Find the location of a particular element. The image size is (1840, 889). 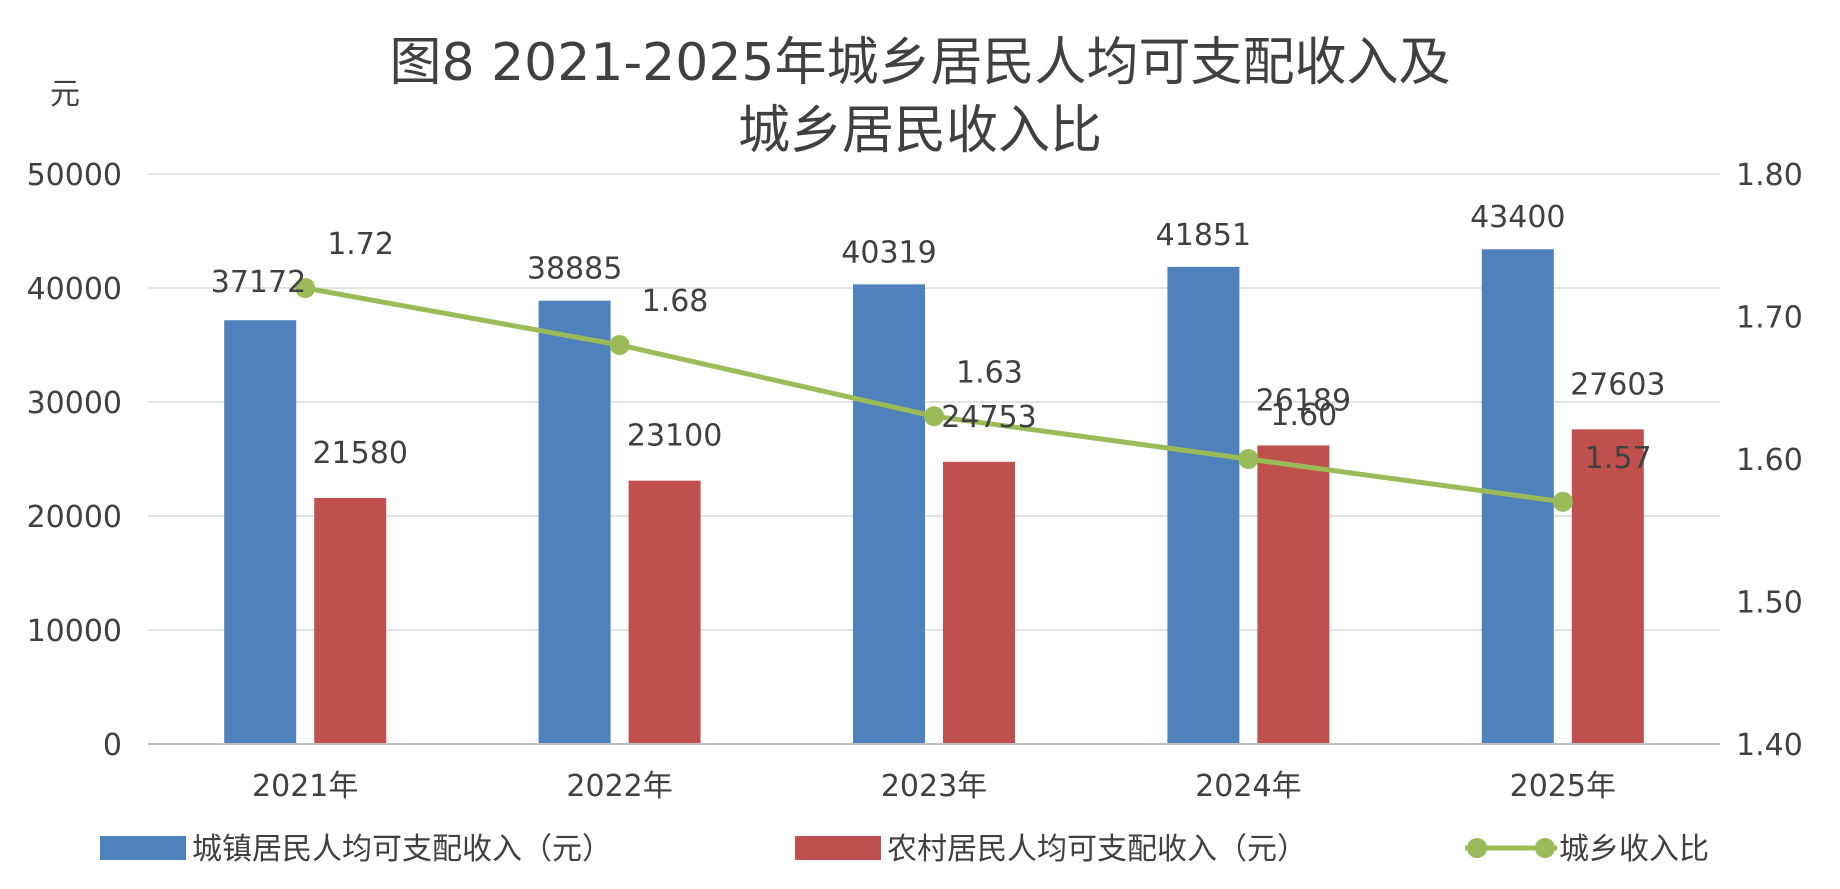

y2-tick-label: 1.80 is located at coordinates (1769, 175).